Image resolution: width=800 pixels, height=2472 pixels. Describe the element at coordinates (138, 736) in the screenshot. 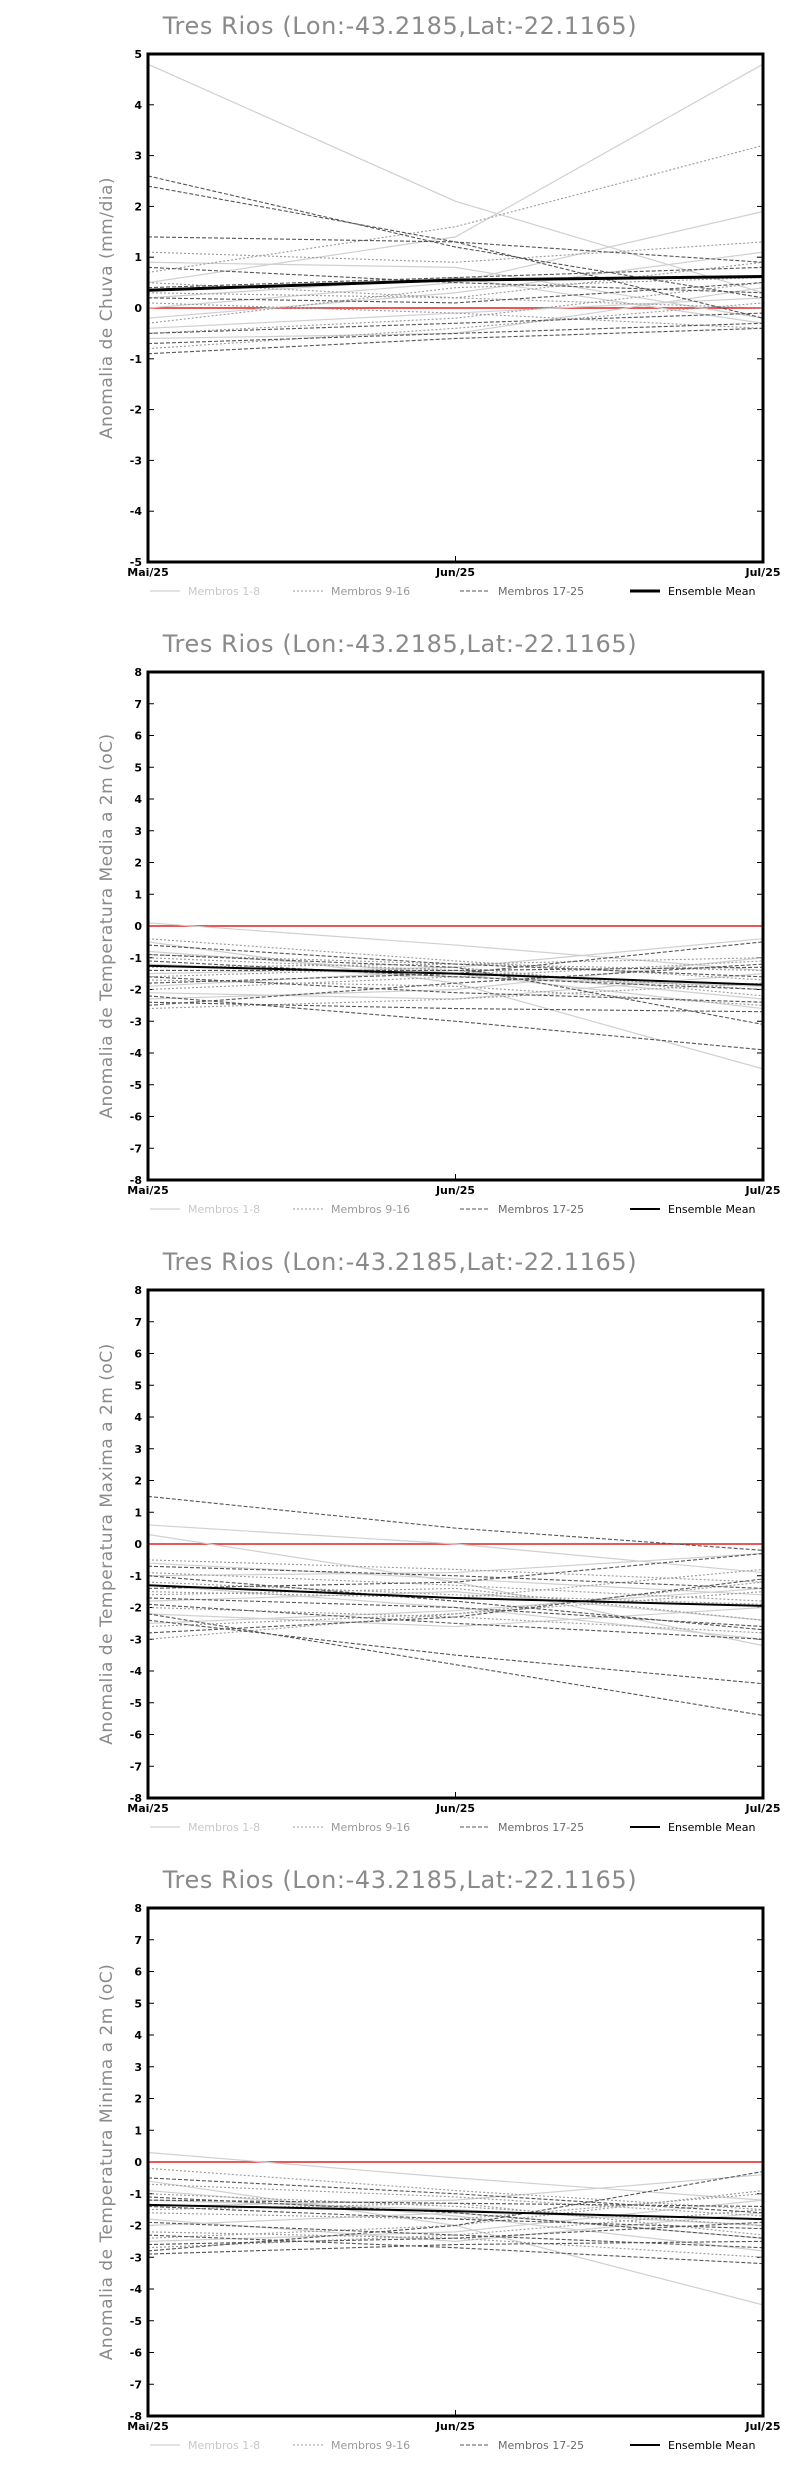

I see `y-tick-label: 6` at that location.